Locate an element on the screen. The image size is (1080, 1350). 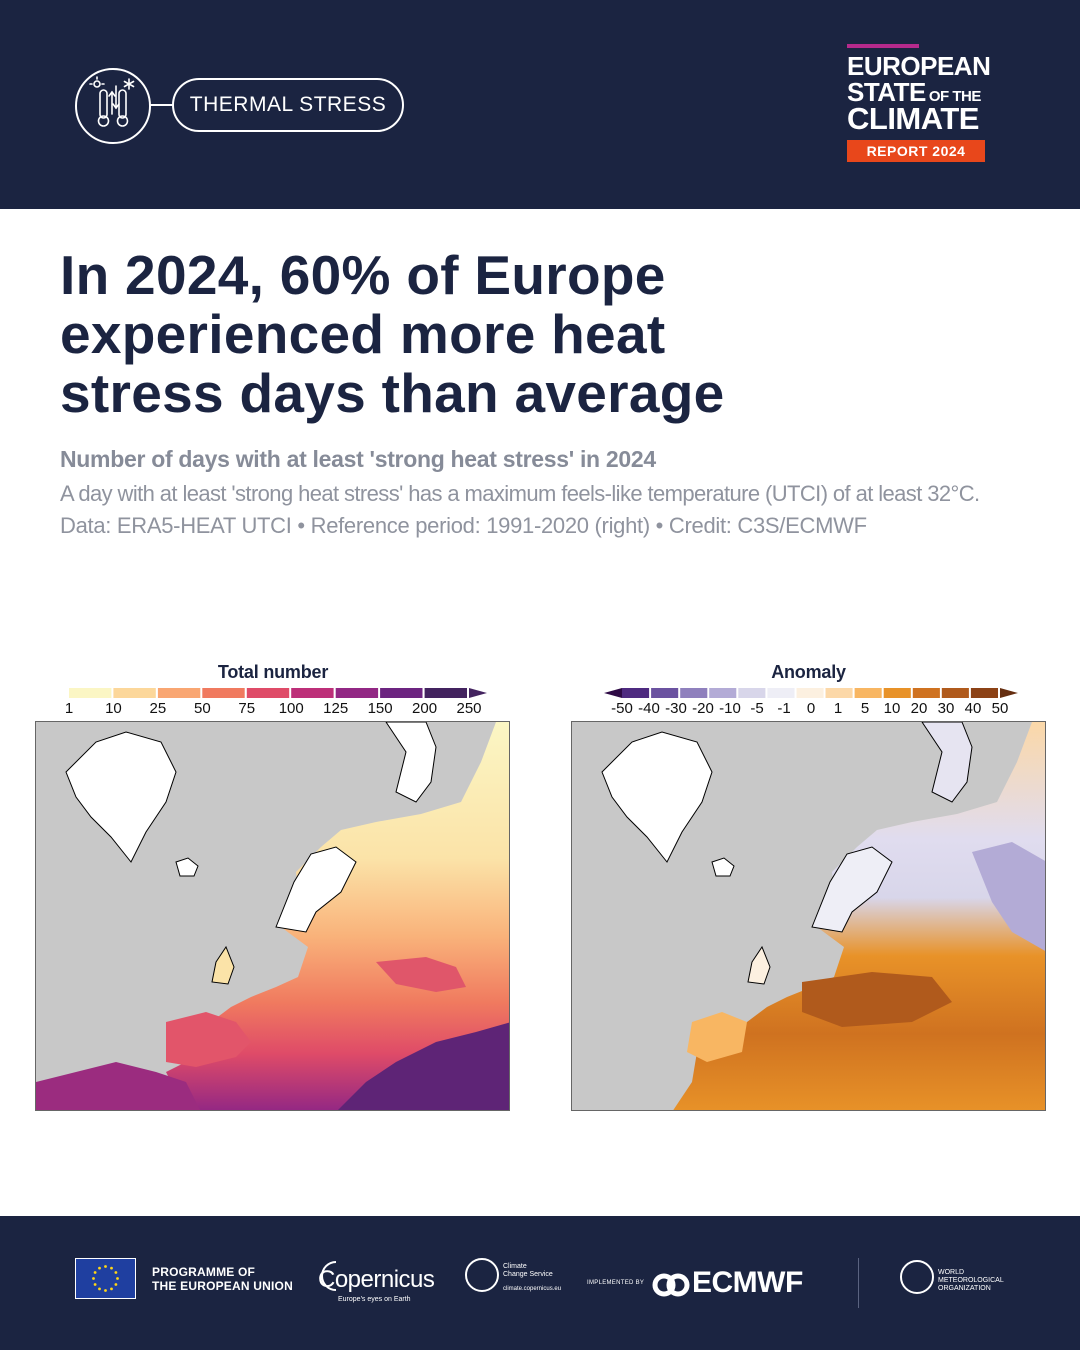
eu-label-line-1: PROGRAMME OF is located at coordinates (204, 1272).